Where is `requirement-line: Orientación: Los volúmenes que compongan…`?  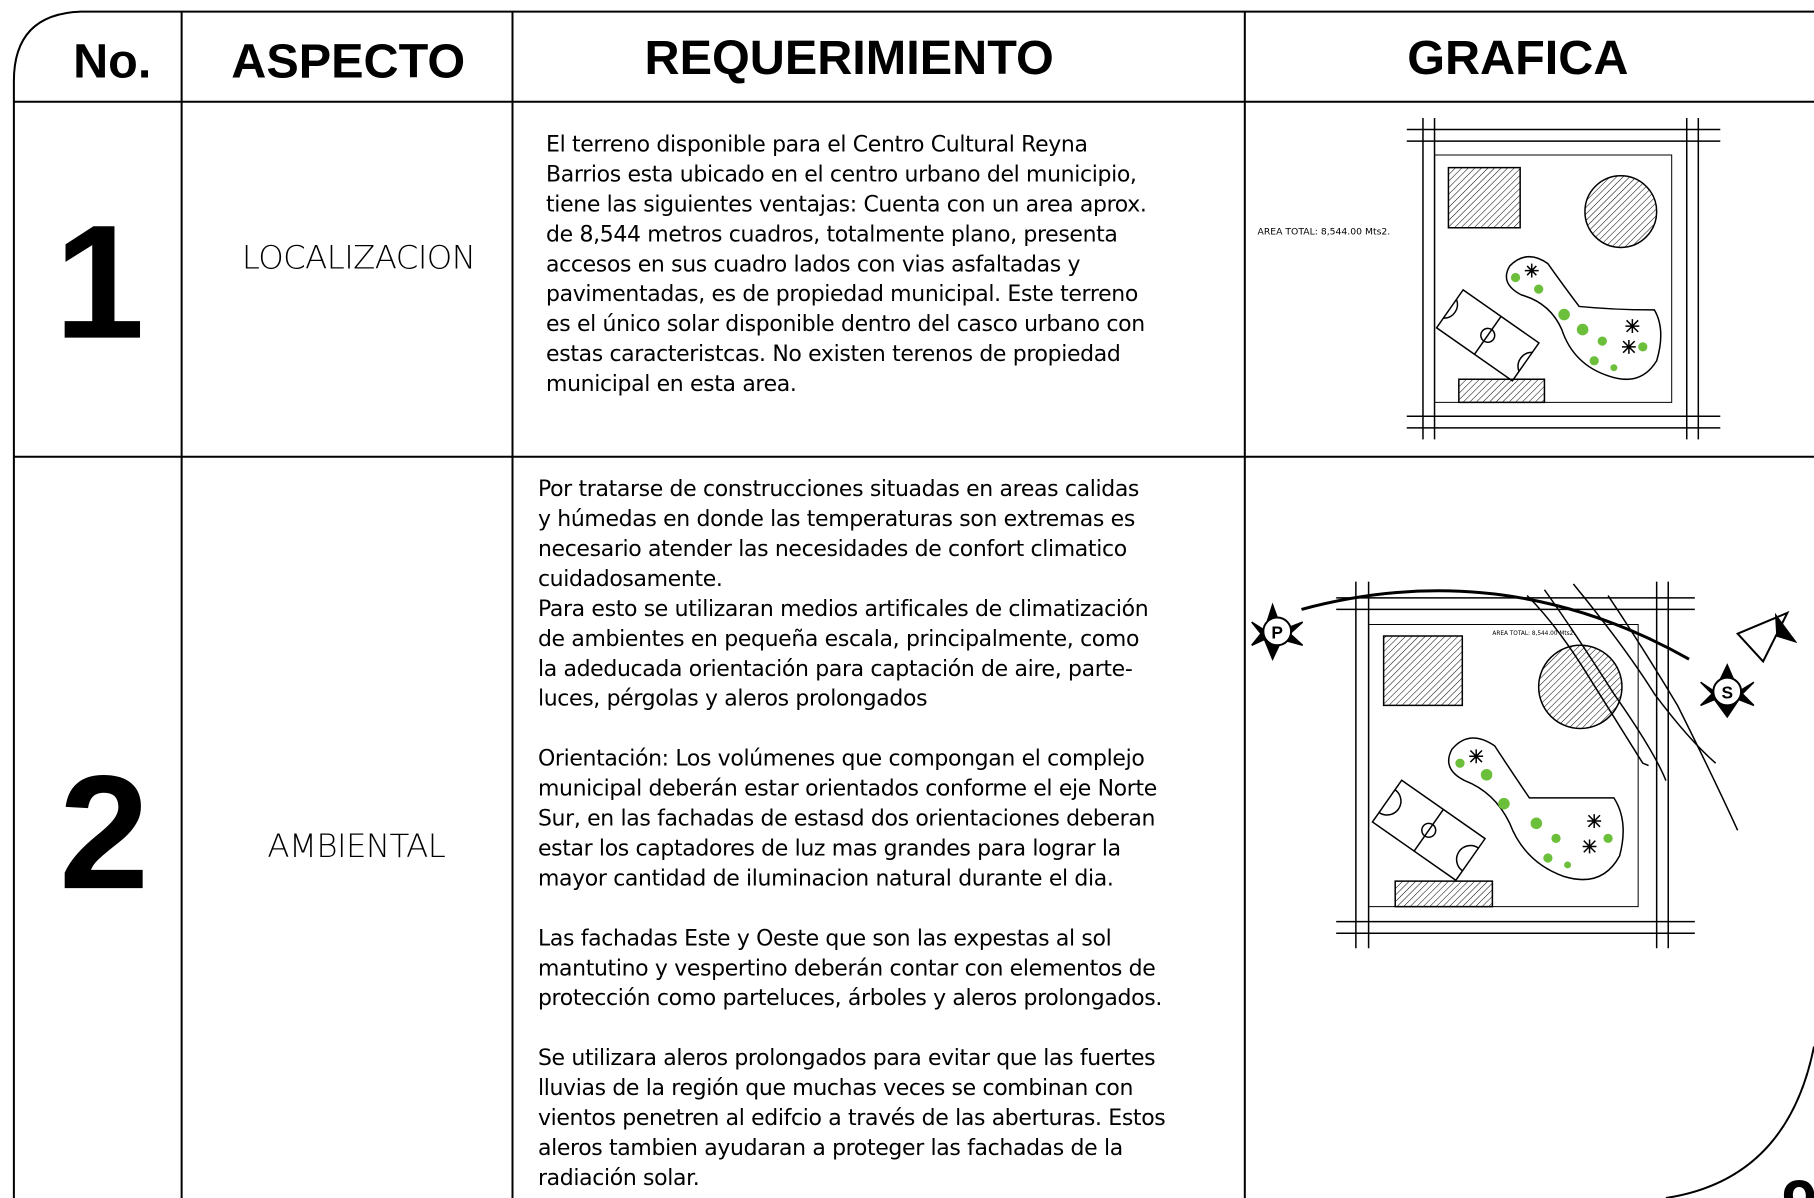 requirement-line: Orientación: Los volúmenes que compongan… is located at coordinates (841, 759).